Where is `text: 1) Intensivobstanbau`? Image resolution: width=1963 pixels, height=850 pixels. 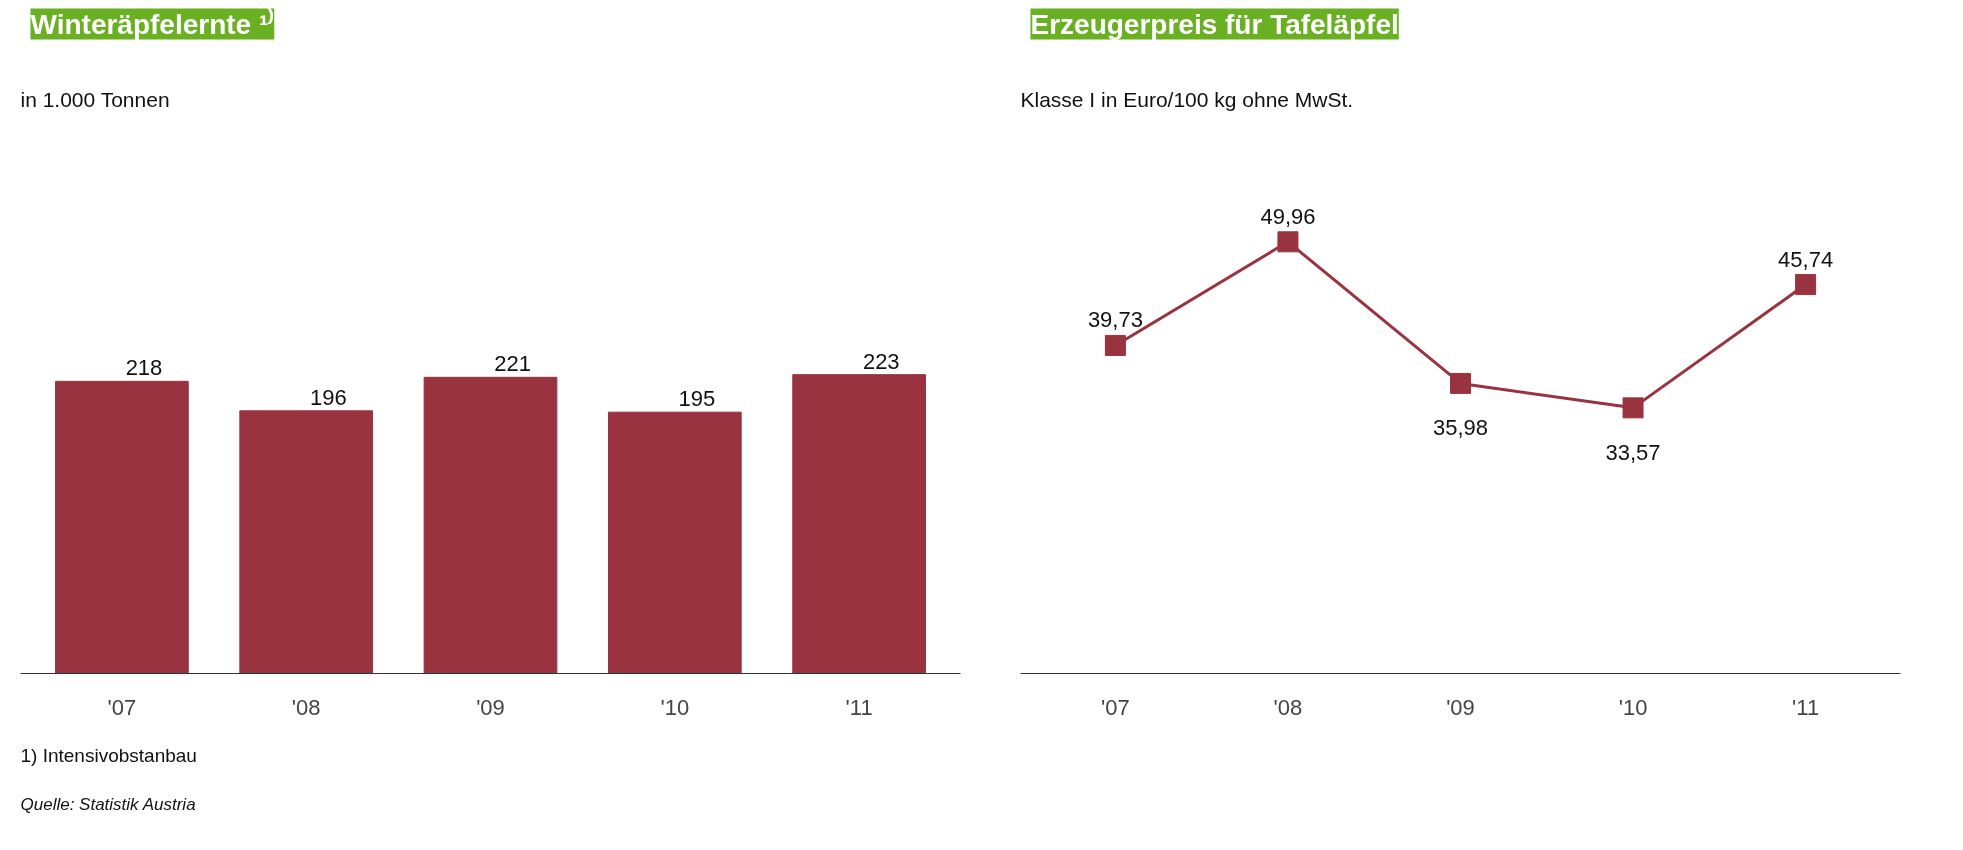
text: 1) Intensivobstanbau is located at coordinates (108, 755).